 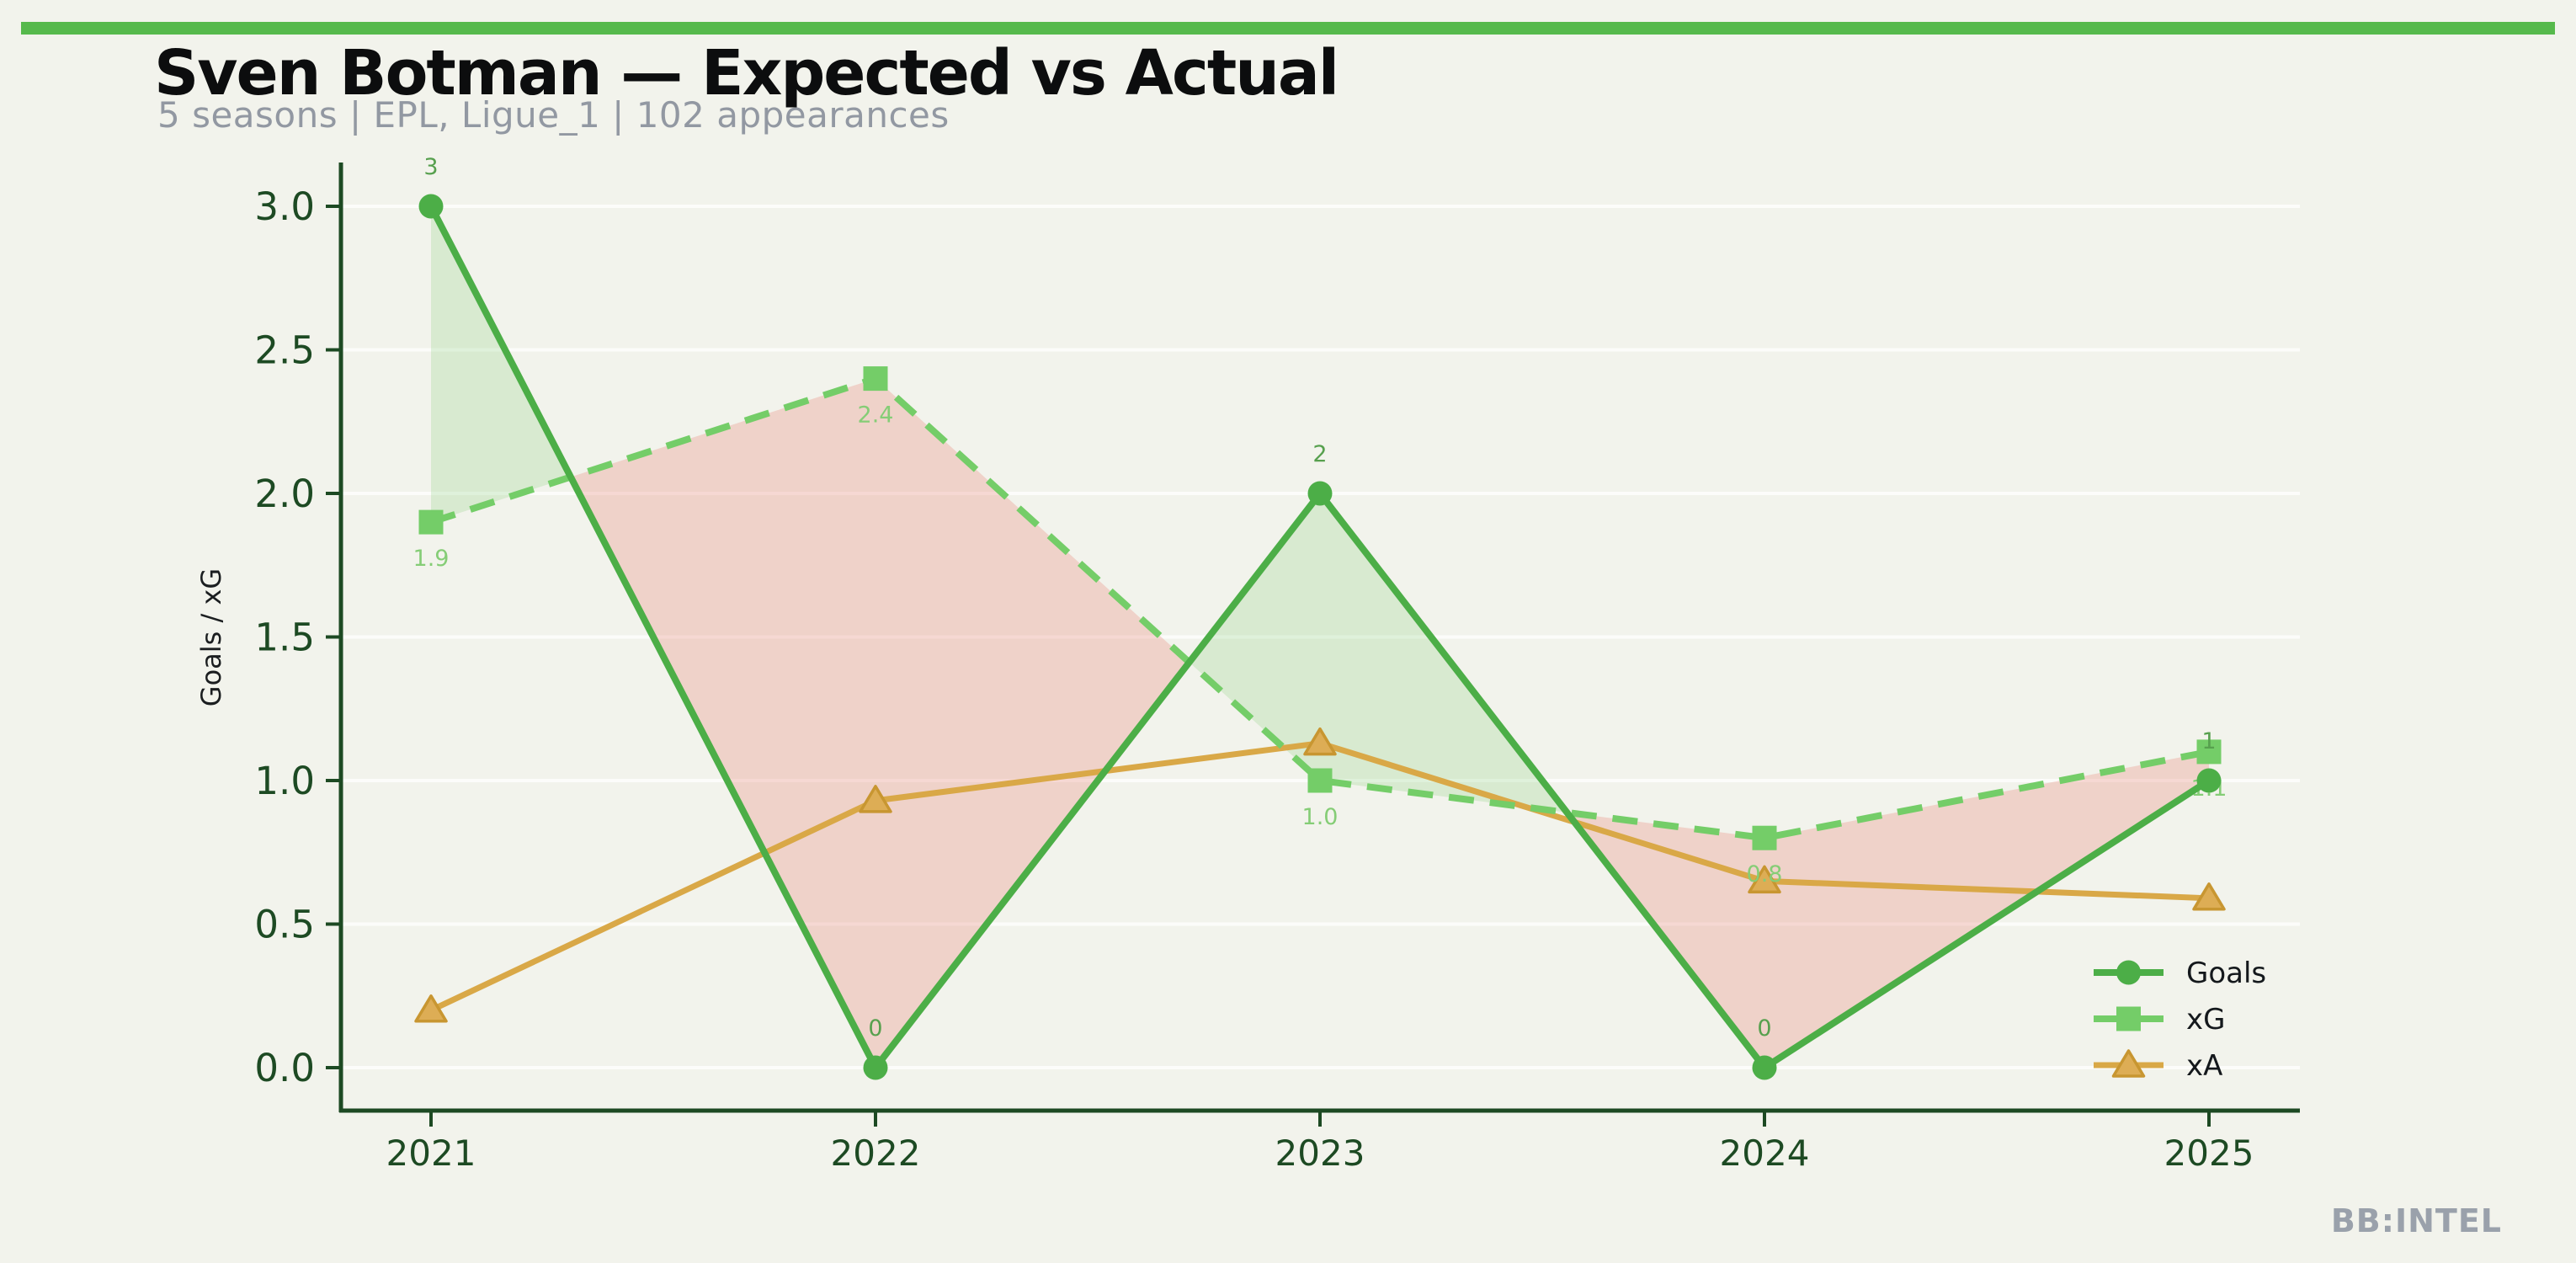 What do you see at coordinates (285, 1068) in the screenshot?
I see `y-tick-label: 0.0` at bounding box center [285, 1068].